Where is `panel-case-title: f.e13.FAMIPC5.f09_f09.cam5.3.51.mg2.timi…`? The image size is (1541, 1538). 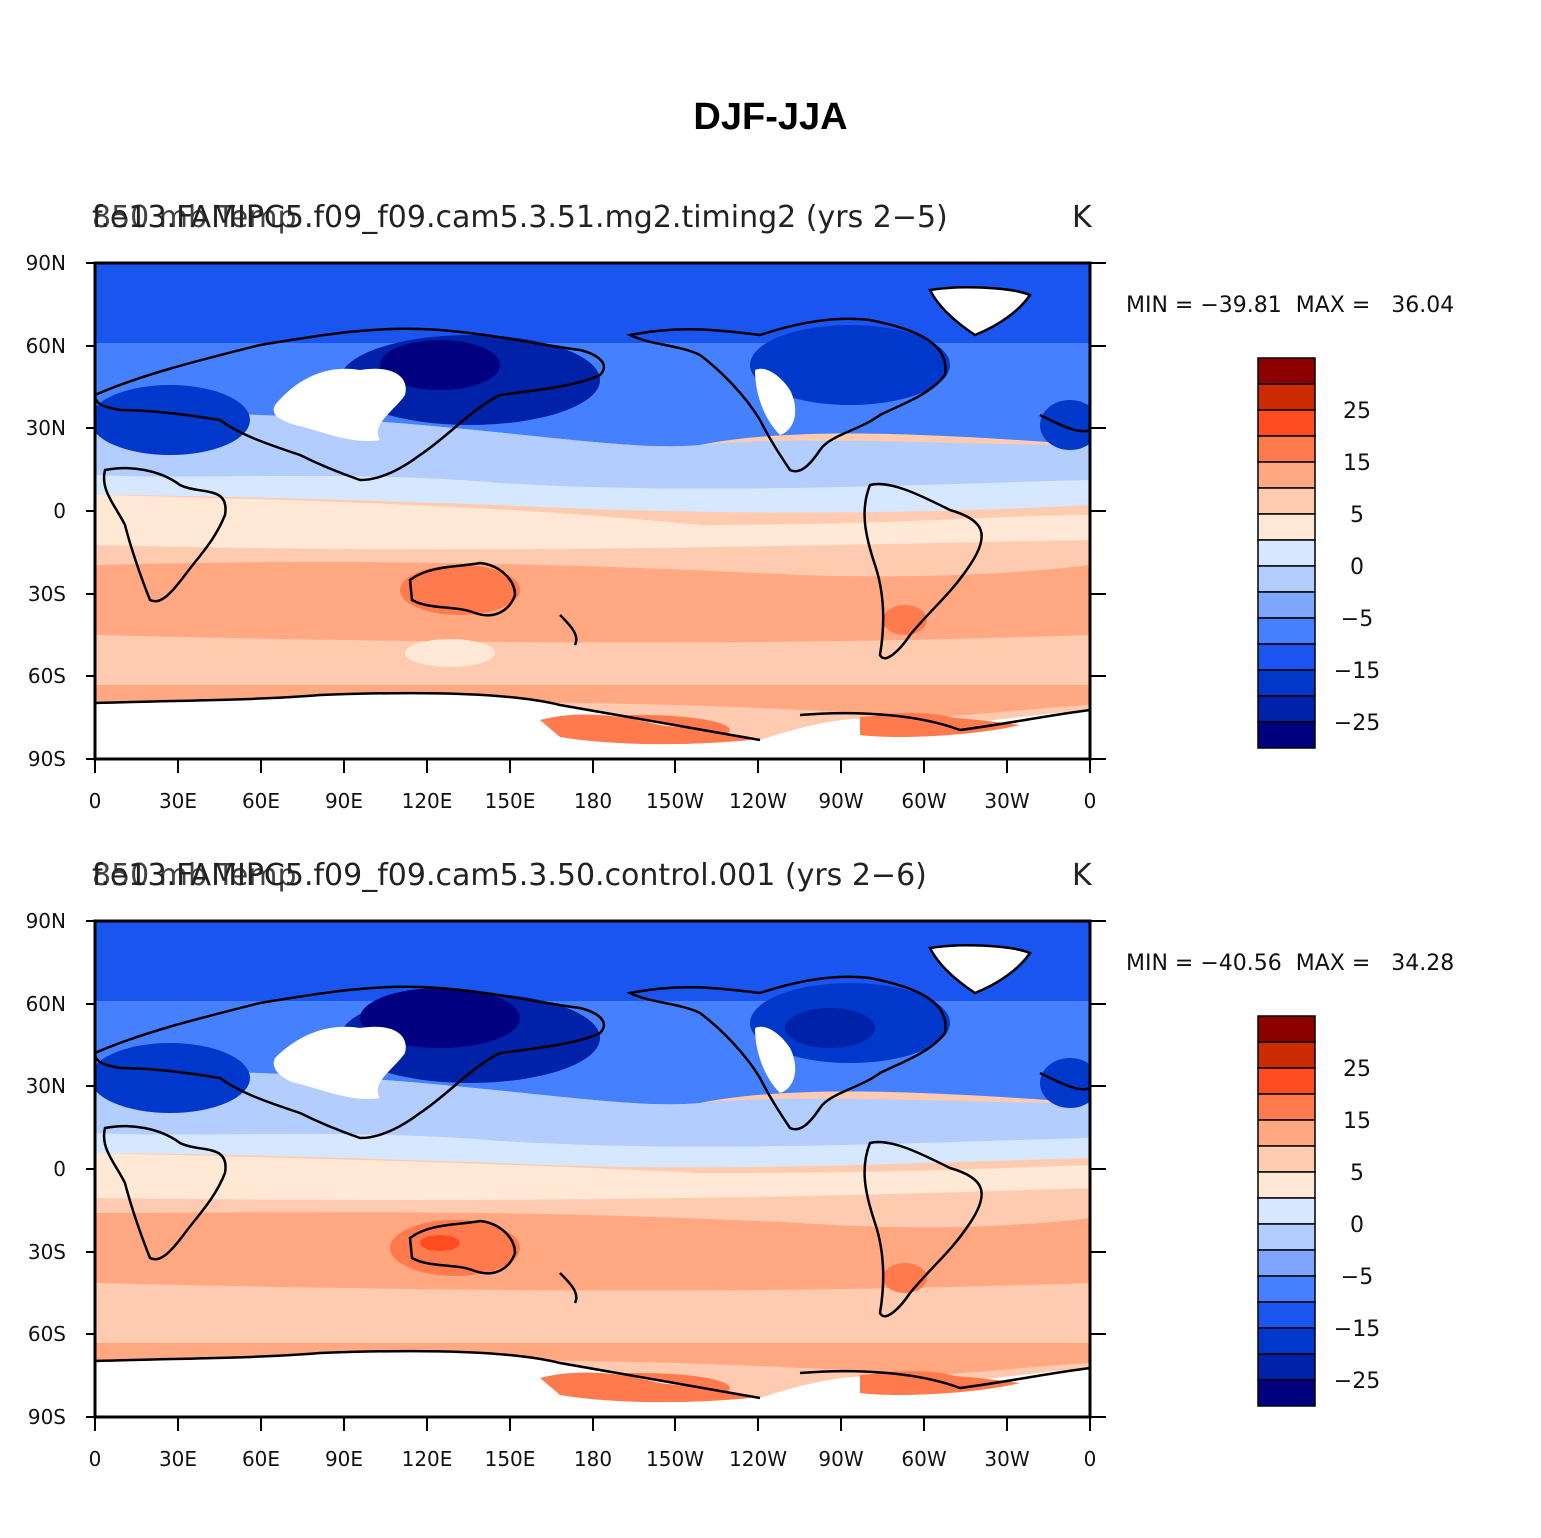 panel-case-title: f.e13.FAMIPC5.f09_f09.cam5.3.51.mg2.timi… is located at coordinates (520, 217).